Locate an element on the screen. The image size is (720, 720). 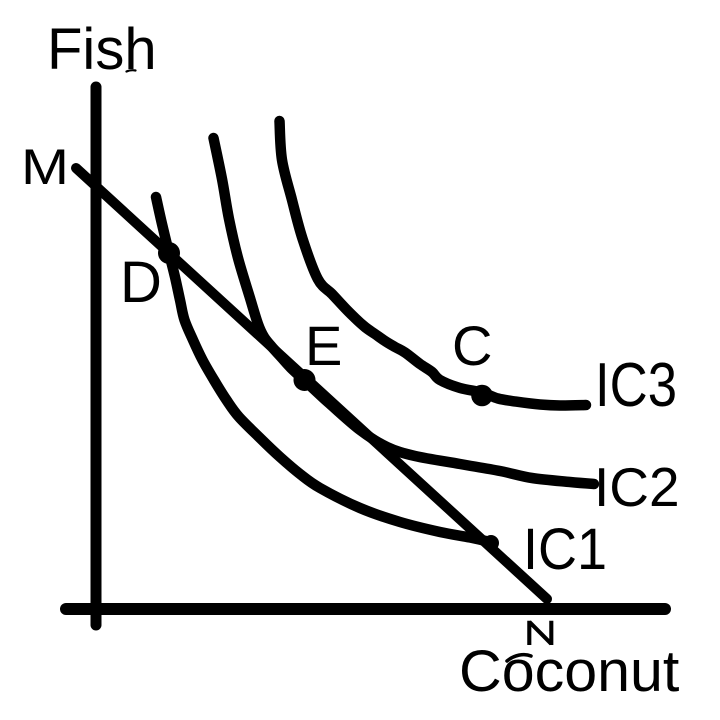
svg-text: M is located at coordinates (45, 167).